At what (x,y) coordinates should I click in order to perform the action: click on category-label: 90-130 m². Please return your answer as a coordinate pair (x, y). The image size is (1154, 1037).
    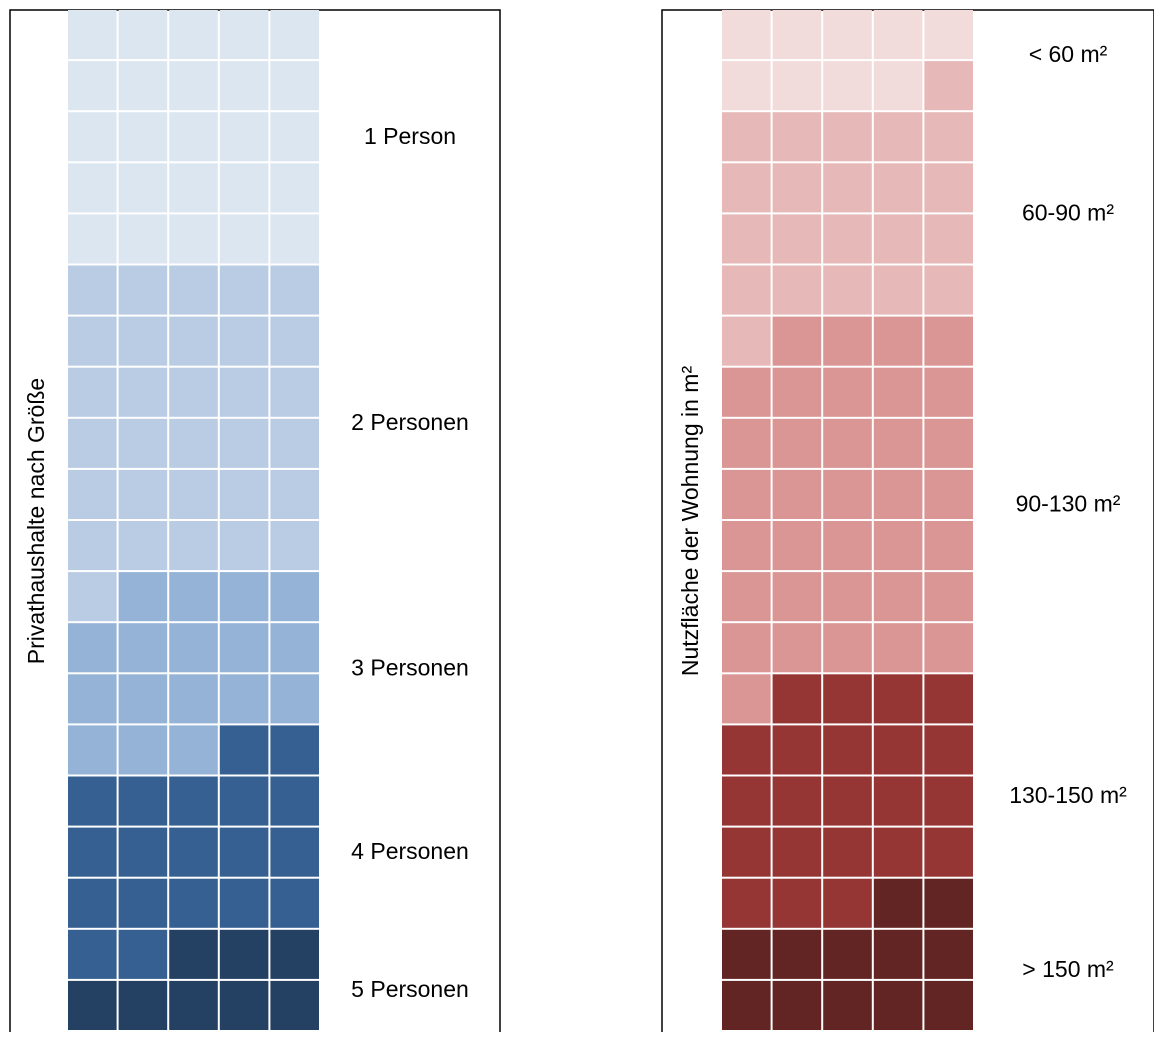
    Looking at the image, I should click on (1068, 504).